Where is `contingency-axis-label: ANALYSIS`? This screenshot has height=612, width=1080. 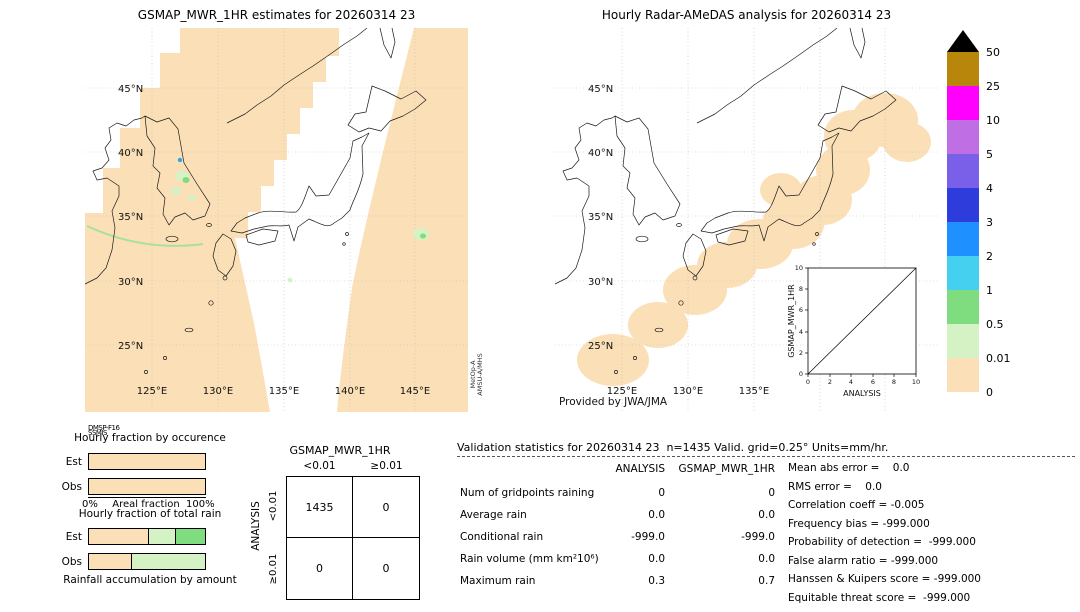 contingency-axis-label: ANALYSIS is located at coordinates (256, 526).